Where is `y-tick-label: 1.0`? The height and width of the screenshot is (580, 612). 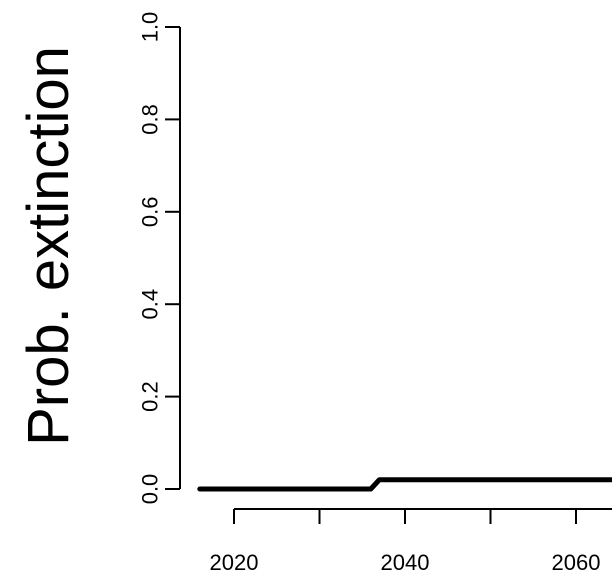 y-tick-label: 1.0 is located at coordinates (150, 27).